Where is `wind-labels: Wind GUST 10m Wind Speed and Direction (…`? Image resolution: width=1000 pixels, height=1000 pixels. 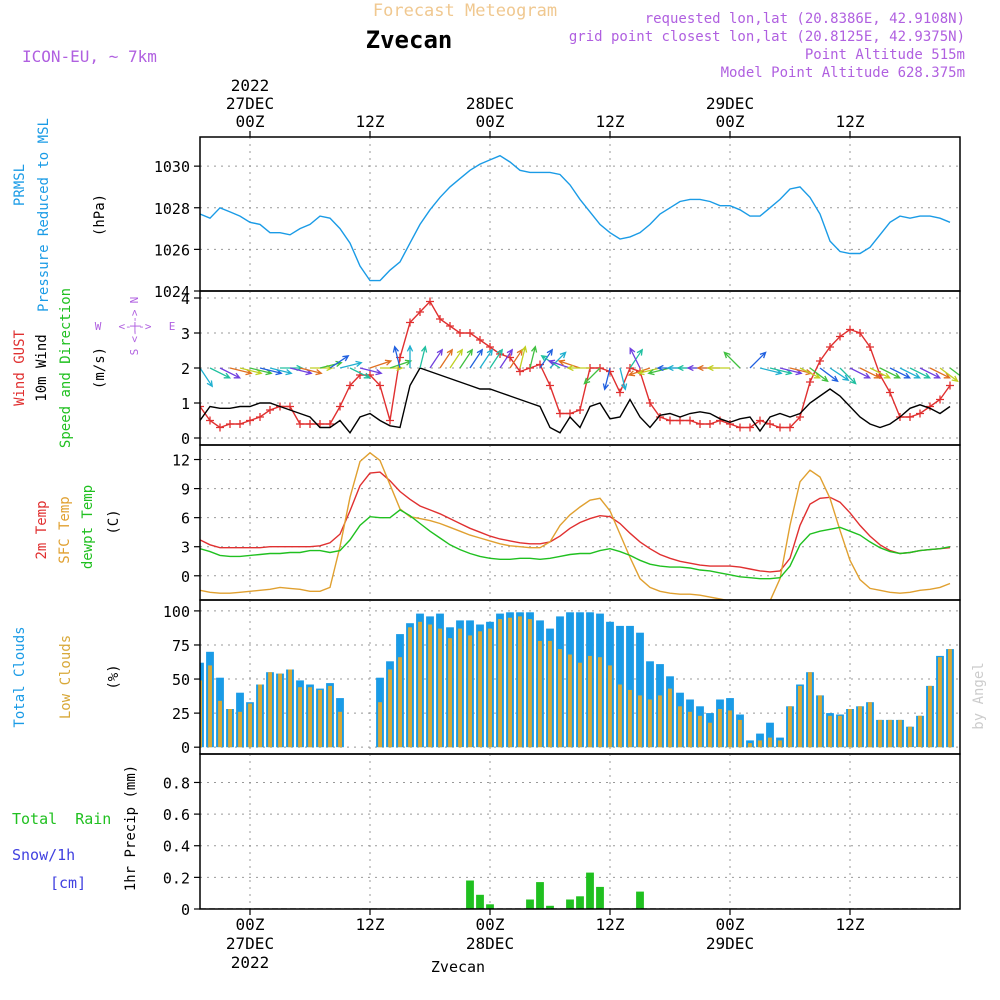 wind-labels: Wind GUST 10m Wind Speed and Direction (… is located at coordinates (93, 368).